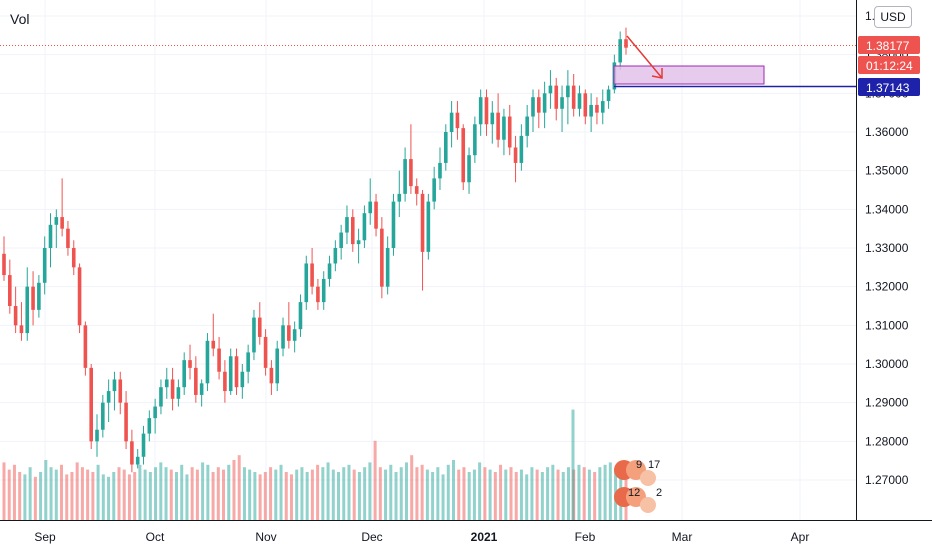 This screenshot has height=550, width=932. What do you see at coordinates (371, 537) in the screenshot?
I see `x-tick-label: Dec` at bounding box center [371, 537].